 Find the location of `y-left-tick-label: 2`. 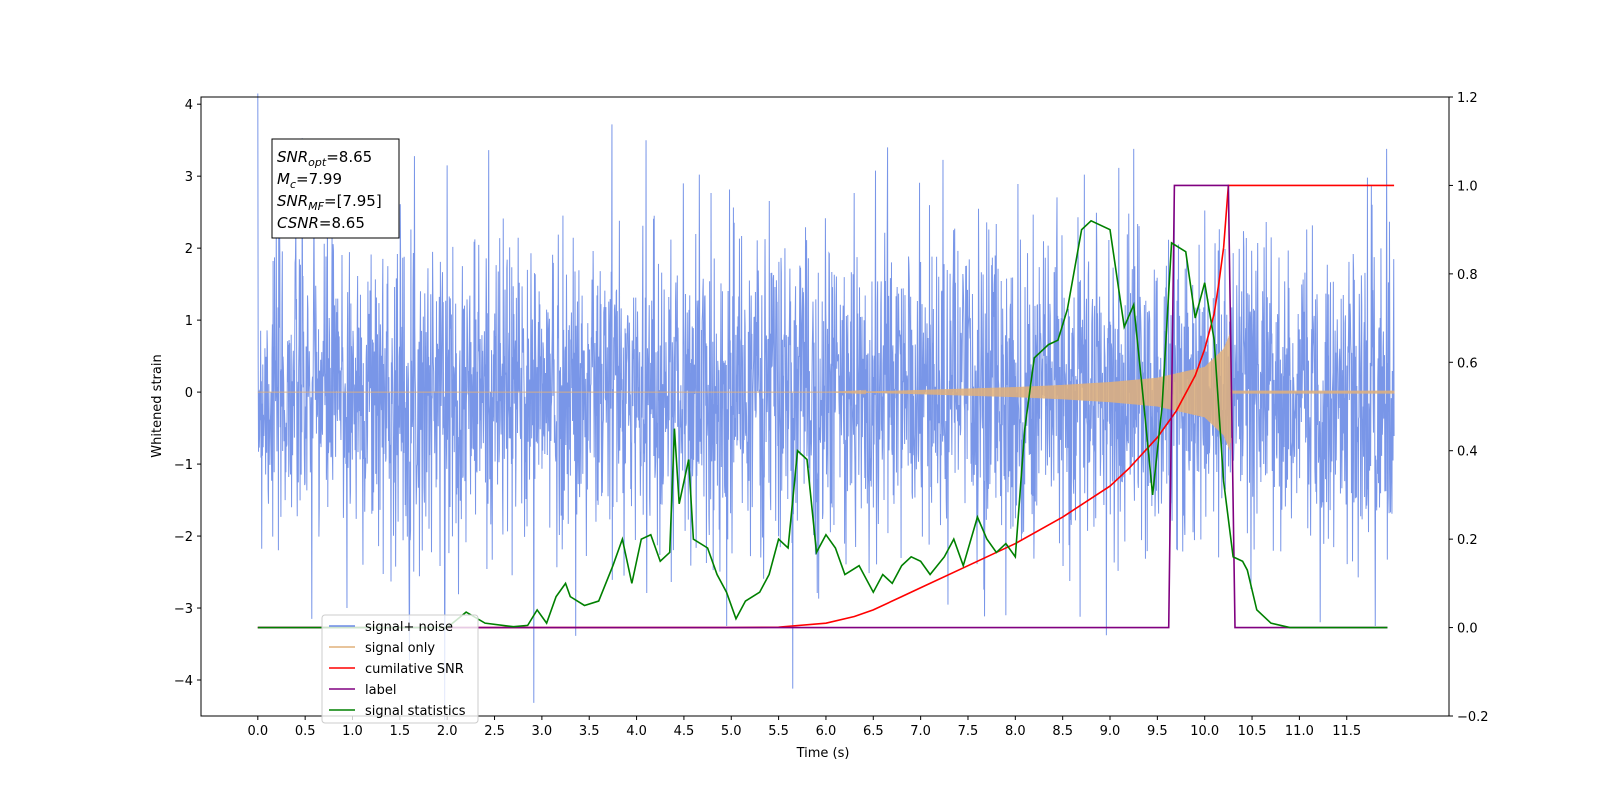

y-left-tick-label: 2 is located at coordinates (189, 249).